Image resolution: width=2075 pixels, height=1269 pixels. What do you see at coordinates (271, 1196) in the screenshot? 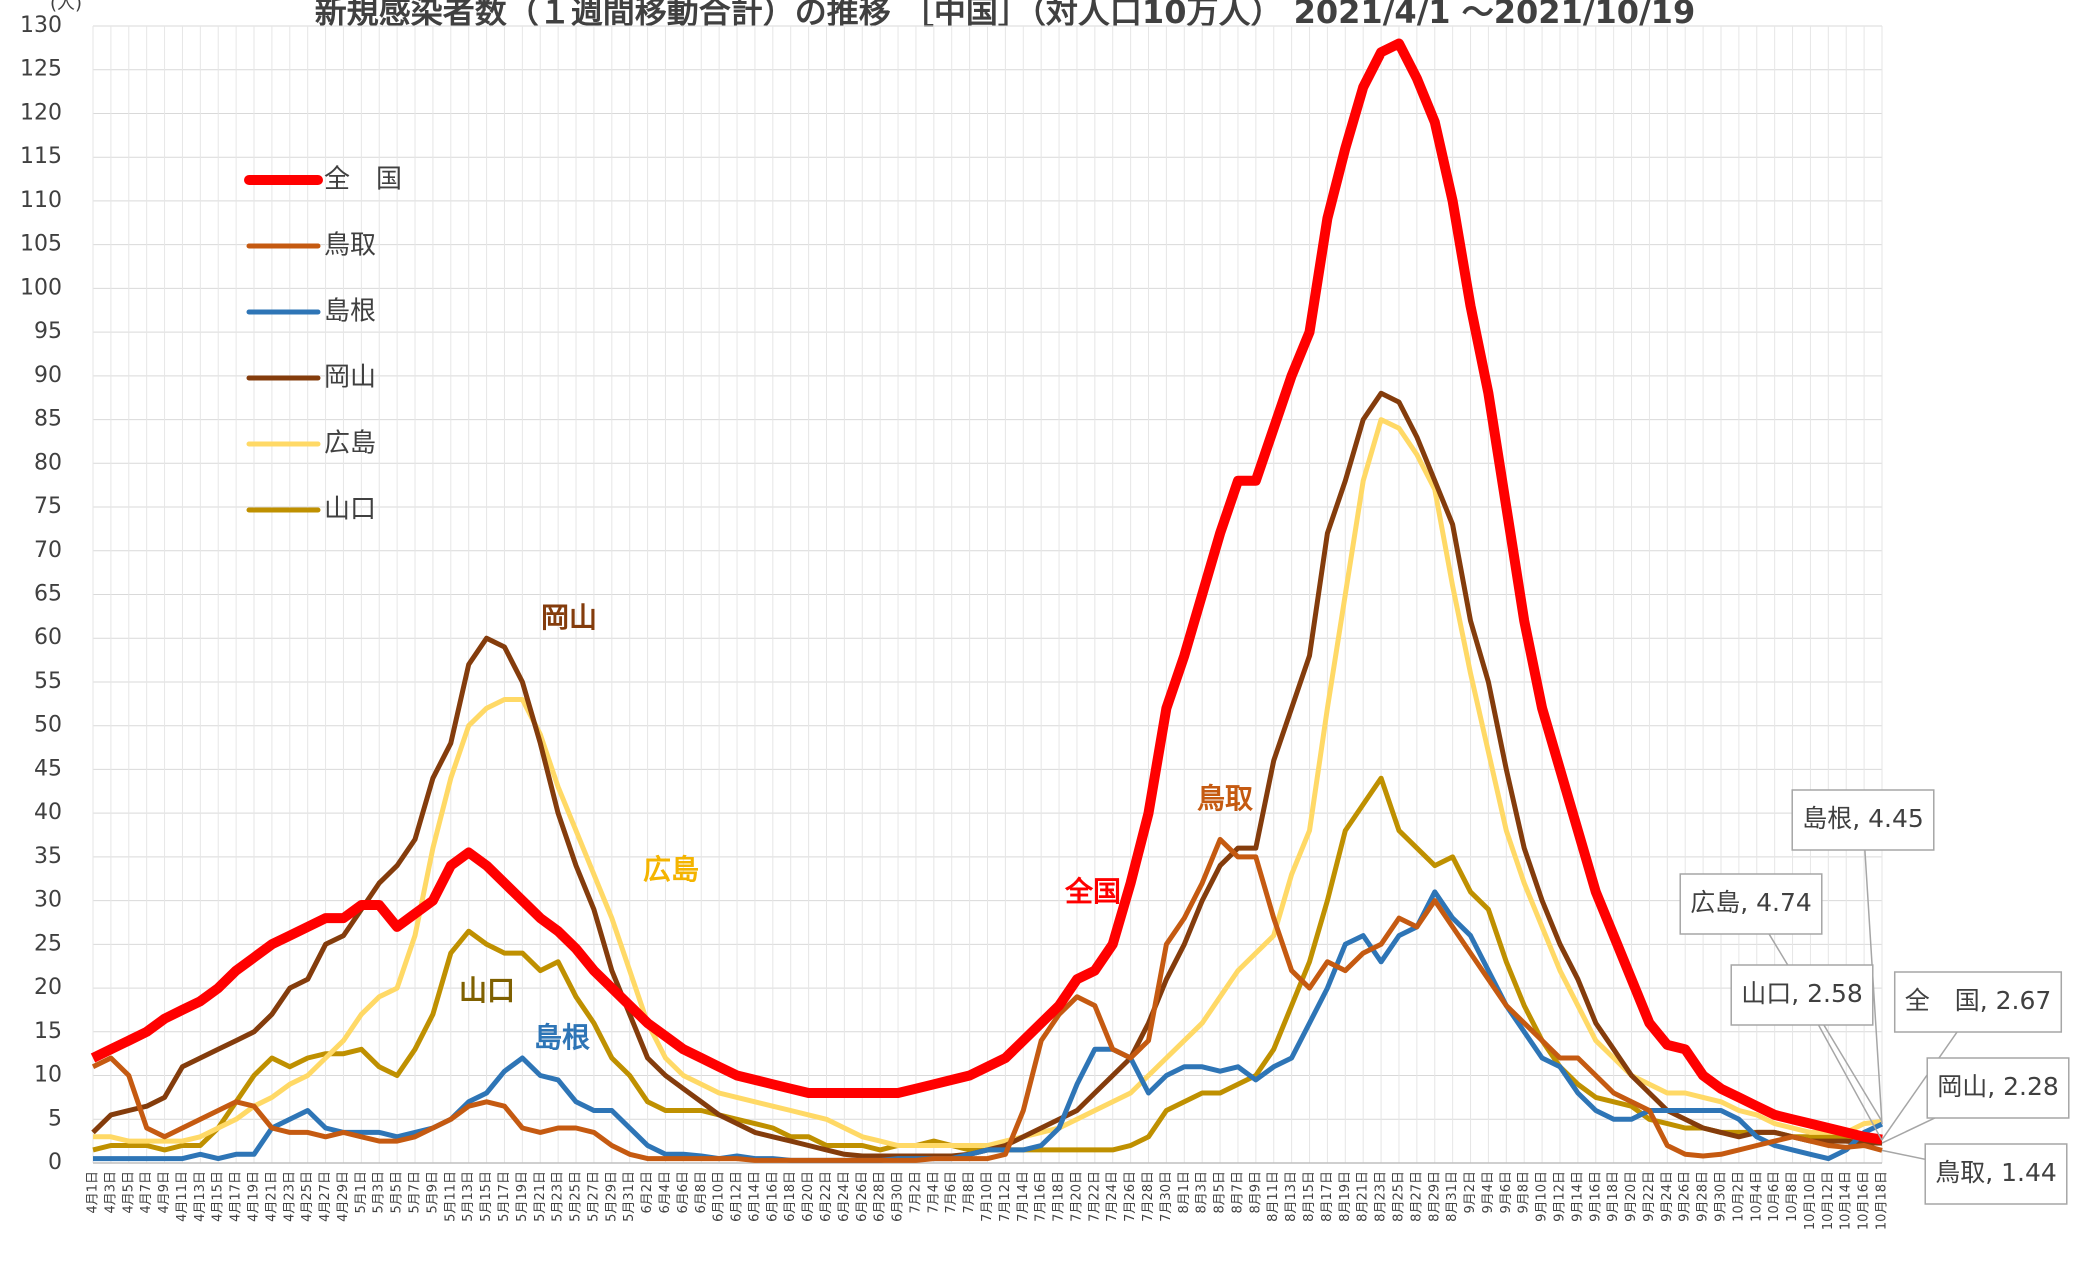
I see `x-tick-label: 4月21日` at bounding box center [271, 1196].